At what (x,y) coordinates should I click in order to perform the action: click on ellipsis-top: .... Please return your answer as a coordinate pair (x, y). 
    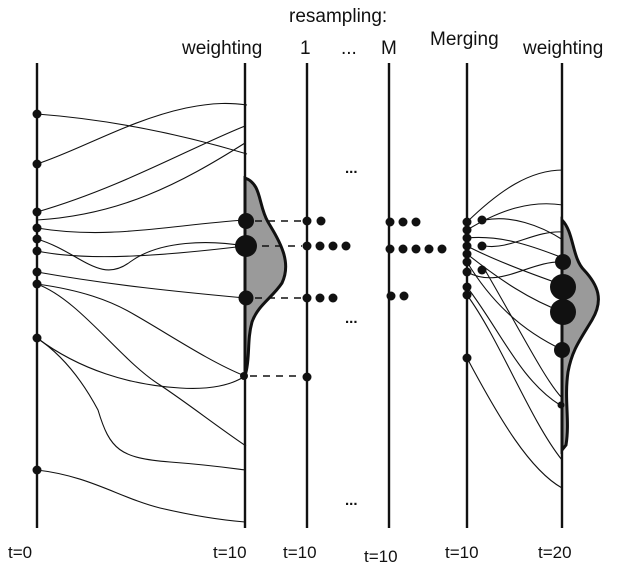
    Looking at the image, I should click on (351, 168).